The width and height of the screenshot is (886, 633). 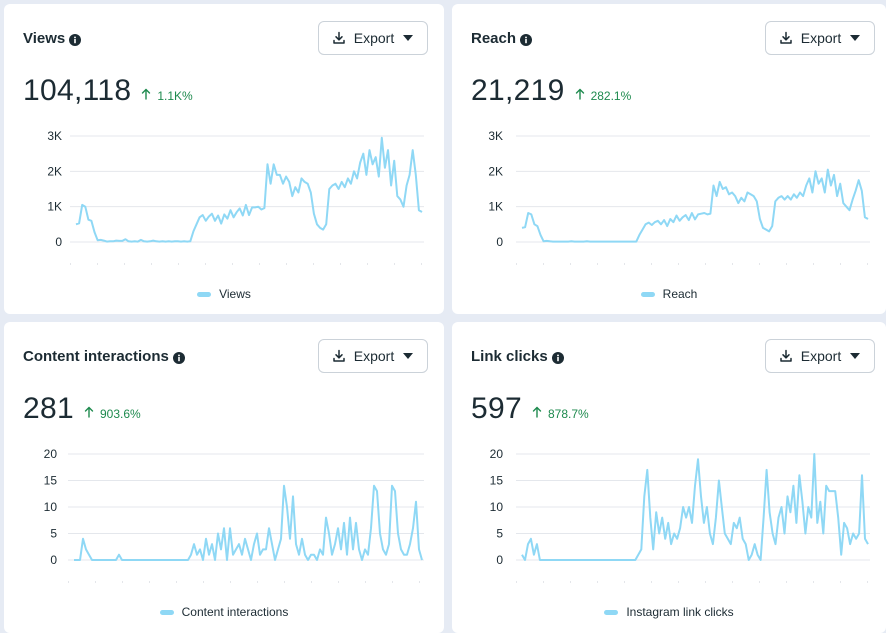 I want to click on chart-legend: Content interactions, so click(x=224, y=612).